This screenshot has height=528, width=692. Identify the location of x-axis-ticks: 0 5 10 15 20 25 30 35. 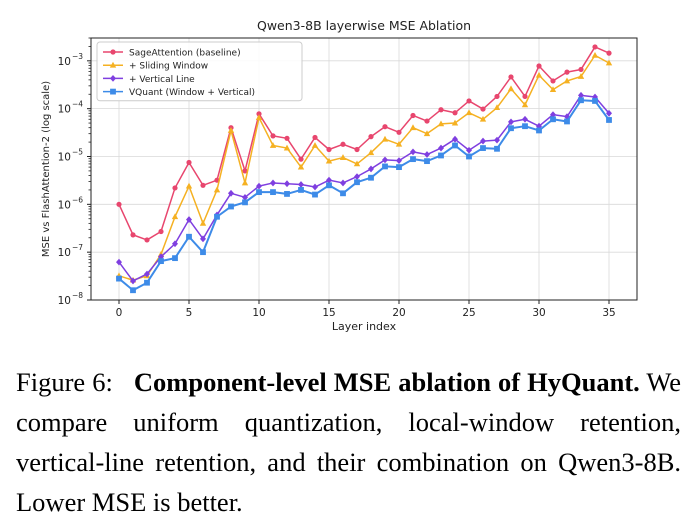
(366, 309).